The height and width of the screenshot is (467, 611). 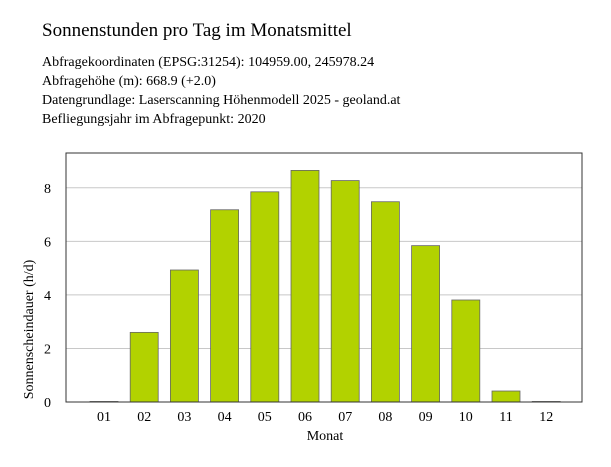 I want to click on flight-year-line: Befliegungsjahr im Abfragepunkt: 2020, so click(x=154, y=119).